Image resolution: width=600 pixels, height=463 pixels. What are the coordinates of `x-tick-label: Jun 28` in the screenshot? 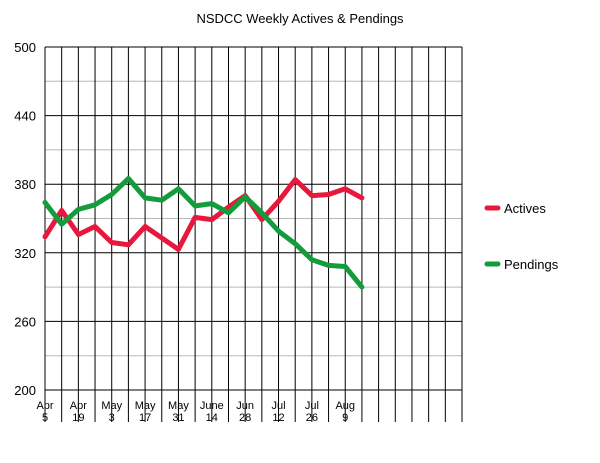 It's located at (245, 412).